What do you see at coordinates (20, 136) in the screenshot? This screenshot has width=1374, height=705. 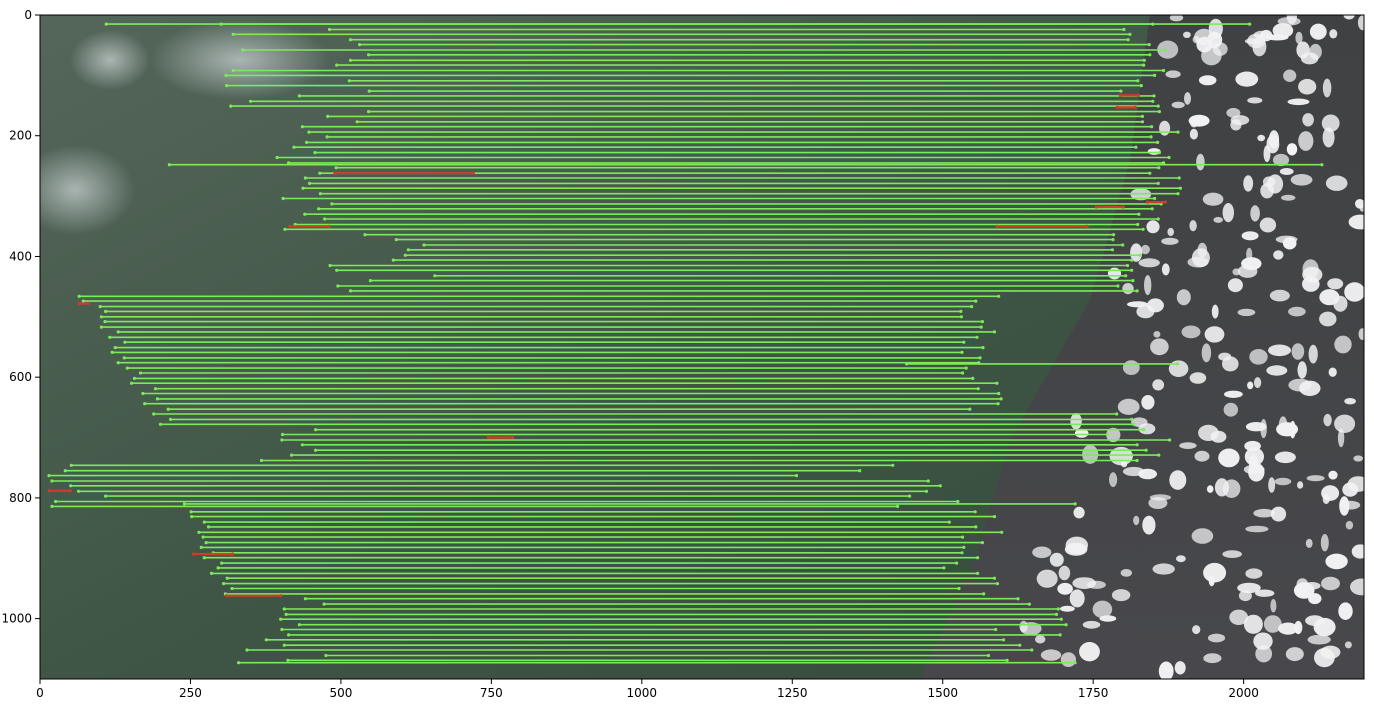 I see `y-tick-label: 200` at bounding box center [20, 136].